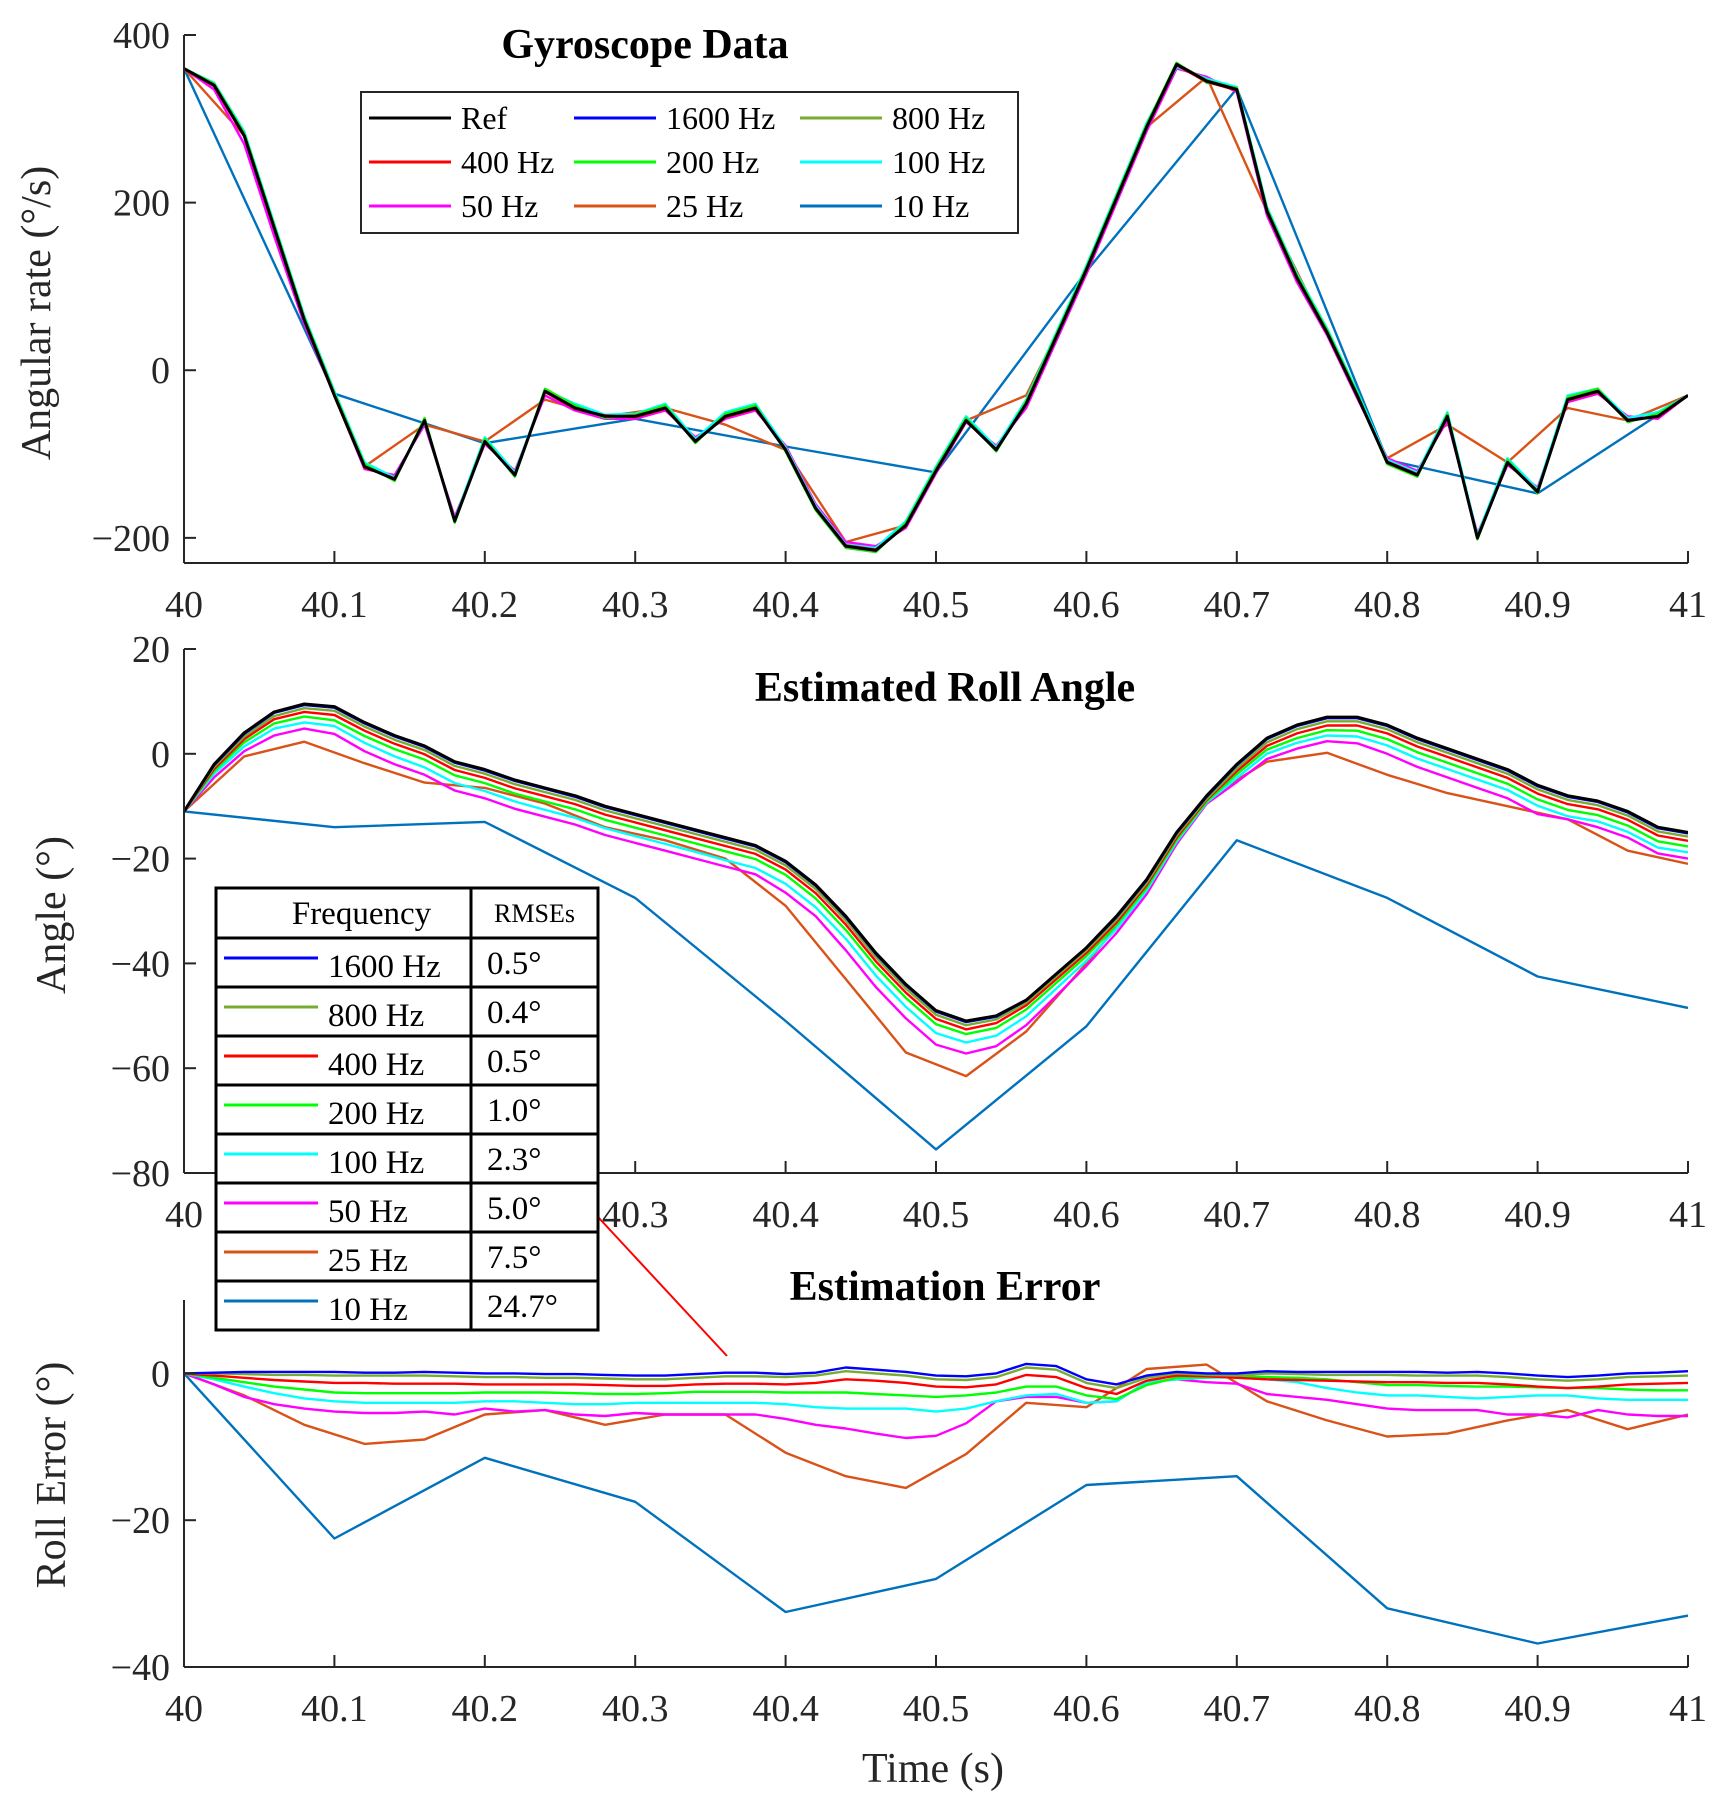 Image resolution: width=1720 pixels, height=1807 pixels. What do you see at coordinates (160, 755) in the screenshot?
I see `roll-angle-y-tick-label: 0` at bounding box center [160, 755].